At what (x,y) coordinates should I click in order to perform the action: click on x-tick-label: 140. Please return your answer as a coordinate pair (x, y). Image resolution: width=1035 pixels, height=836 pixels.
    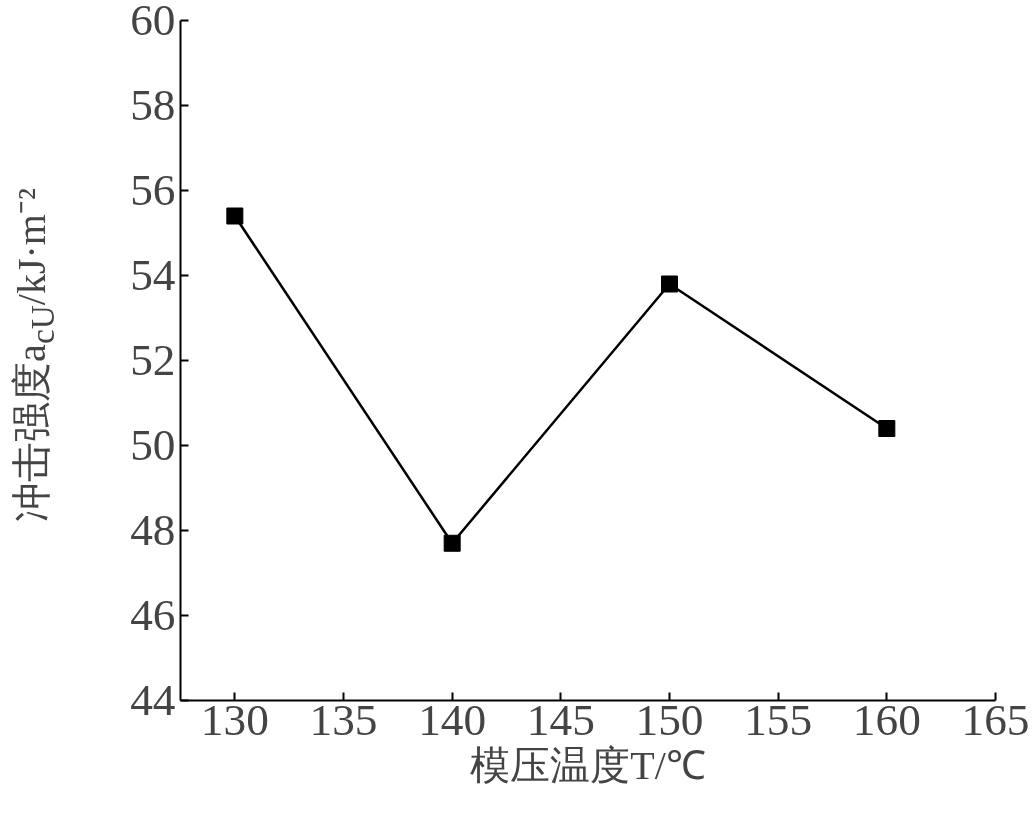
    Looking at the image, I should click on (452, 719).